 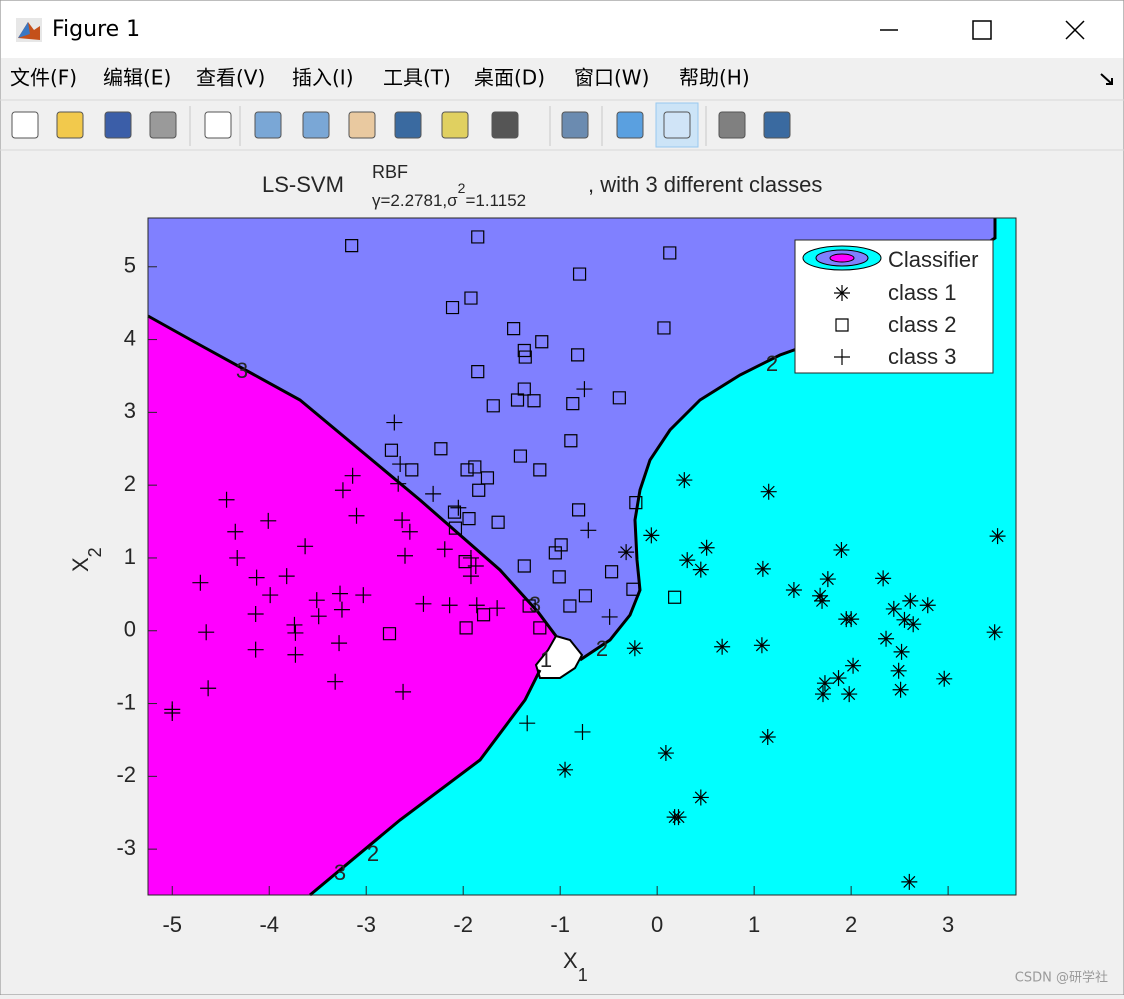 I want to click on title-subscript: γ=2.2781,σ, so click(x=415, y=200).